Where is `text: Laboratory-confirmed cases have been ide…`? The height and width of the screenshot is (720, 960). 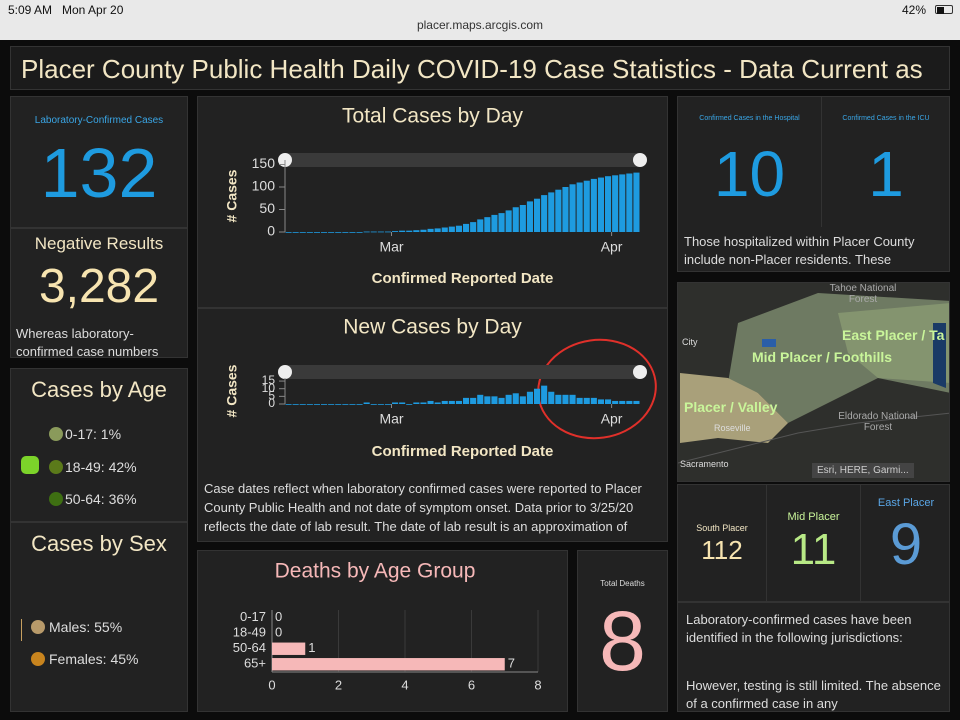 text: Laboratory-confirmed cases have been ide… is located at coordinates (799, 628).